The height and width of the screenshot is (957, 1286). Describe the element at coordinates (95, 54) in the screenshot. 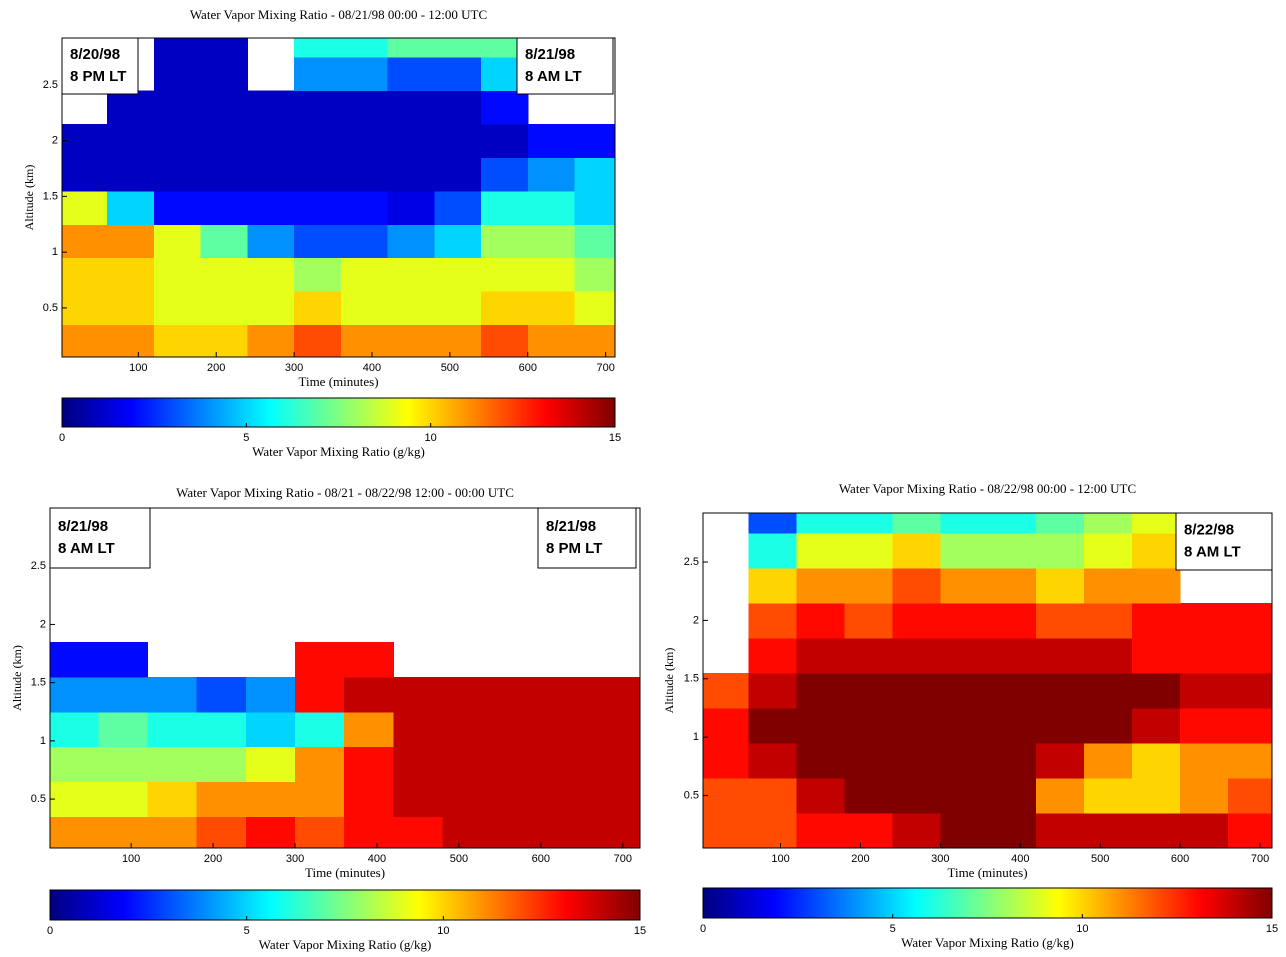

I see `annotation-text: 8/20/98` at that location.